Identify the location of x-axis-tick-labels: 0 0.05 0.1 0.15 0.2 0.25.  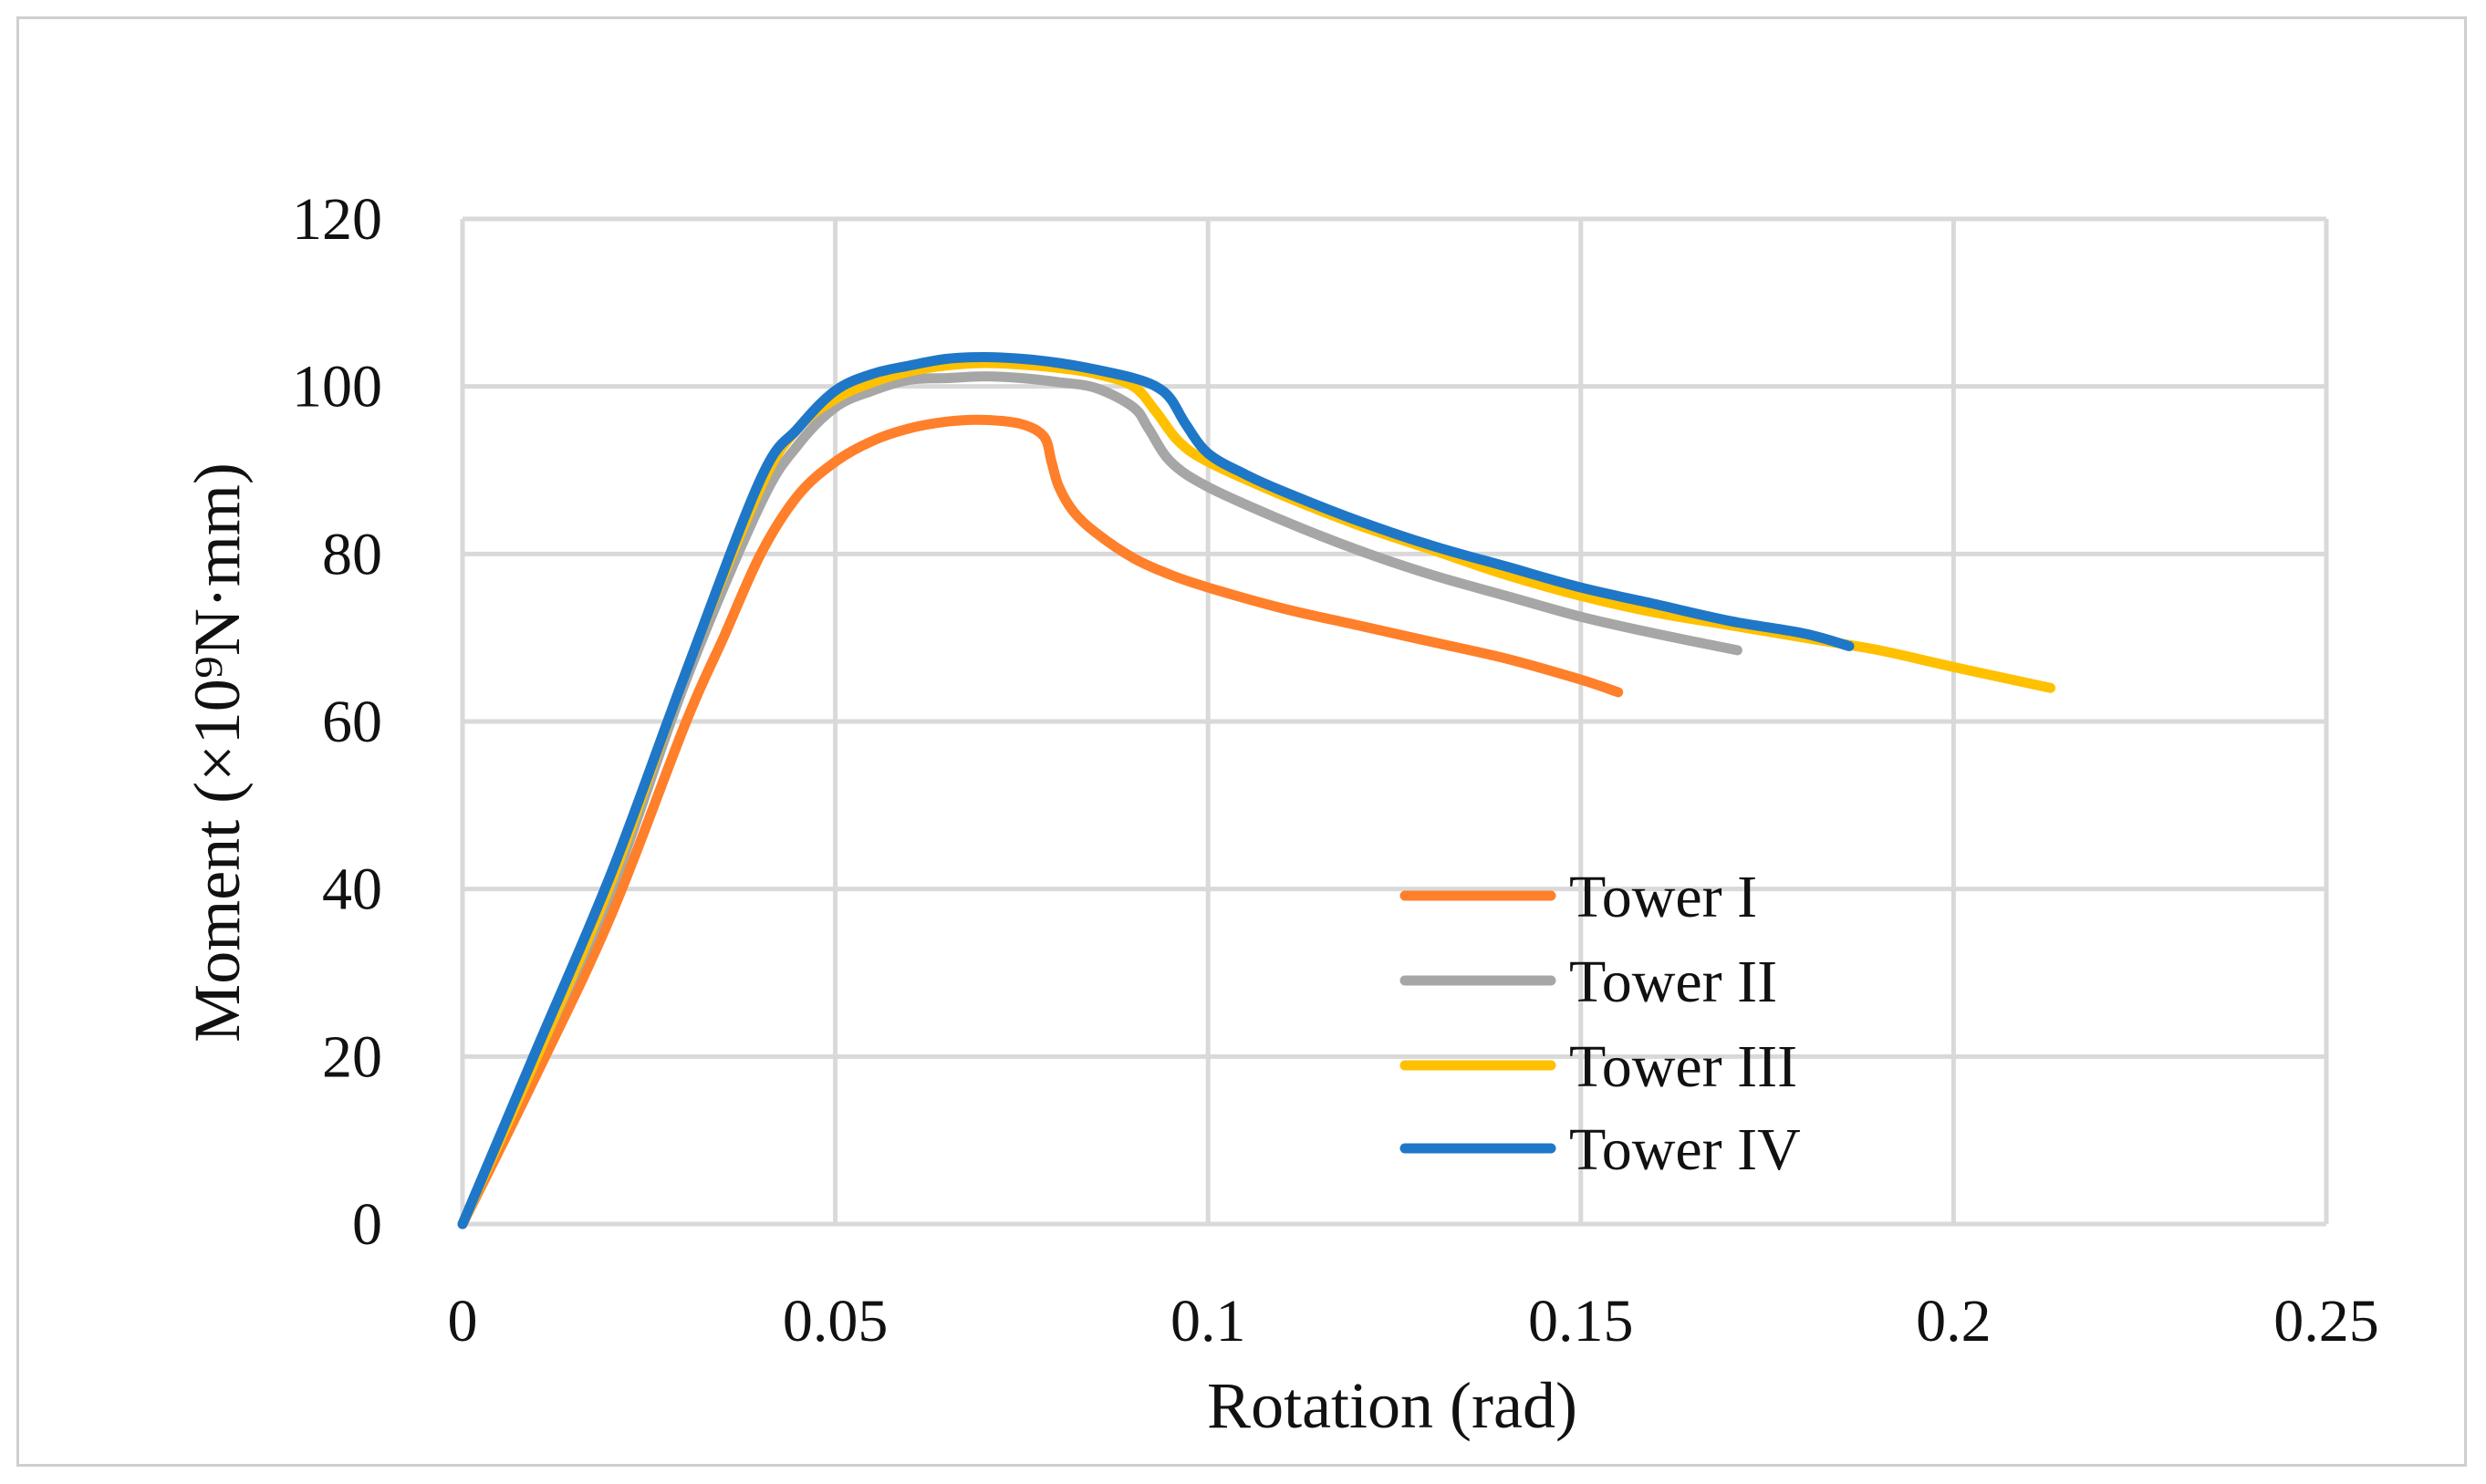
(1413, 1321).